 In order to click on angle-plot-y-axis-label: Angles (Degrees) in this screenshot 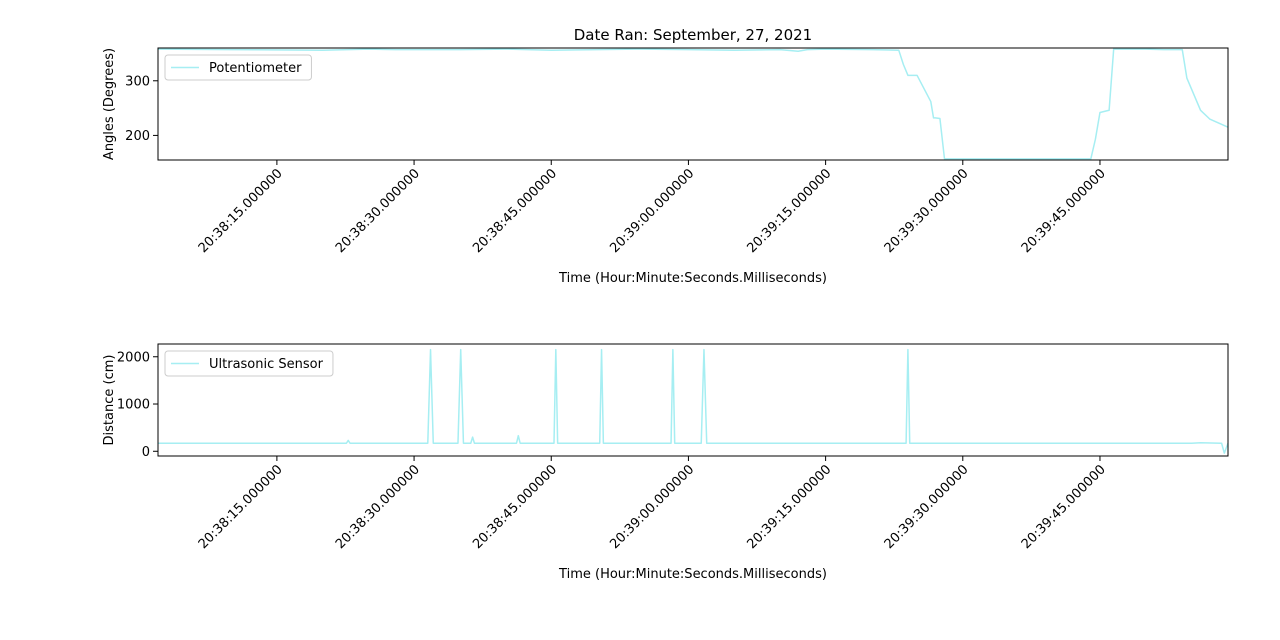, I will do `click(109, 104)`.